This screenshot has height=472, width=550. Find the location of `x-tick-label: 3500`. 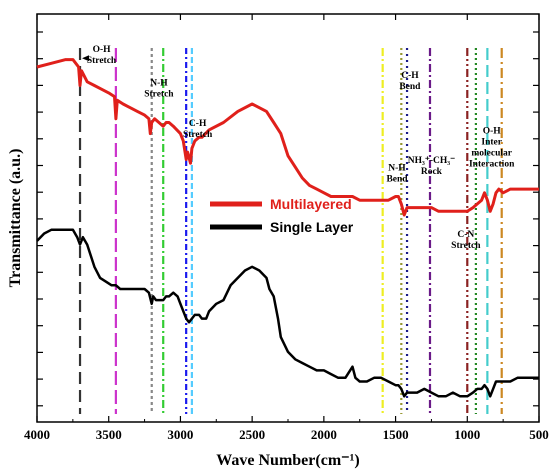

x-tick-label: 3500 is located at coordinates (109, 434).